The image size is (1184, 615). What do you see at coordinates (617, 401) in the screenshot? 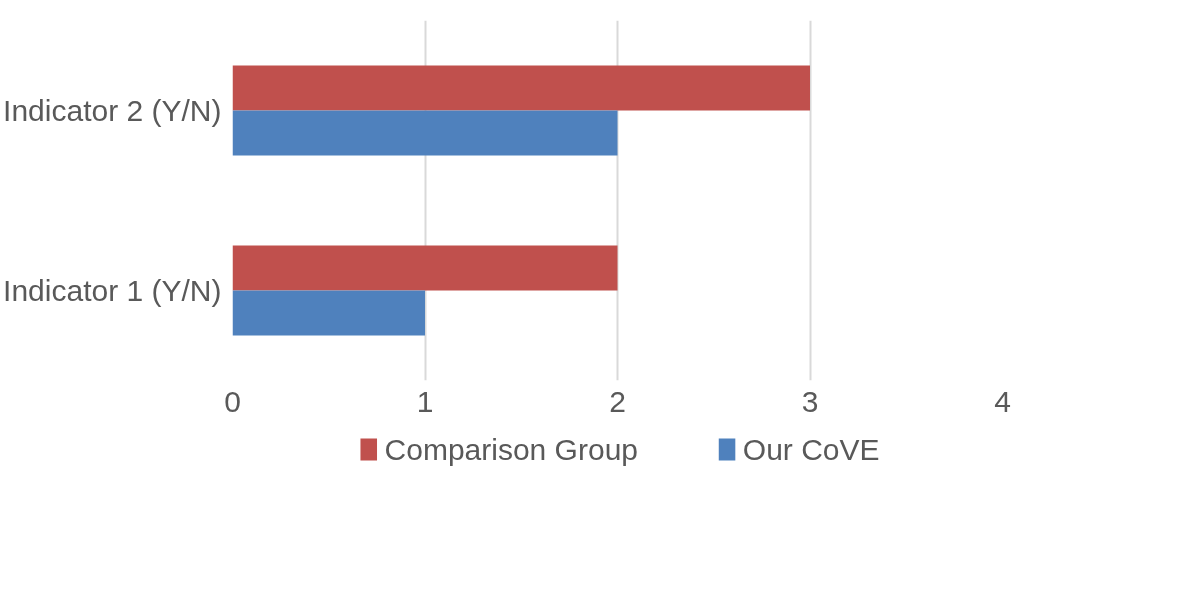
I see `x-tick-label: 2` at bounding box center [617, 401].